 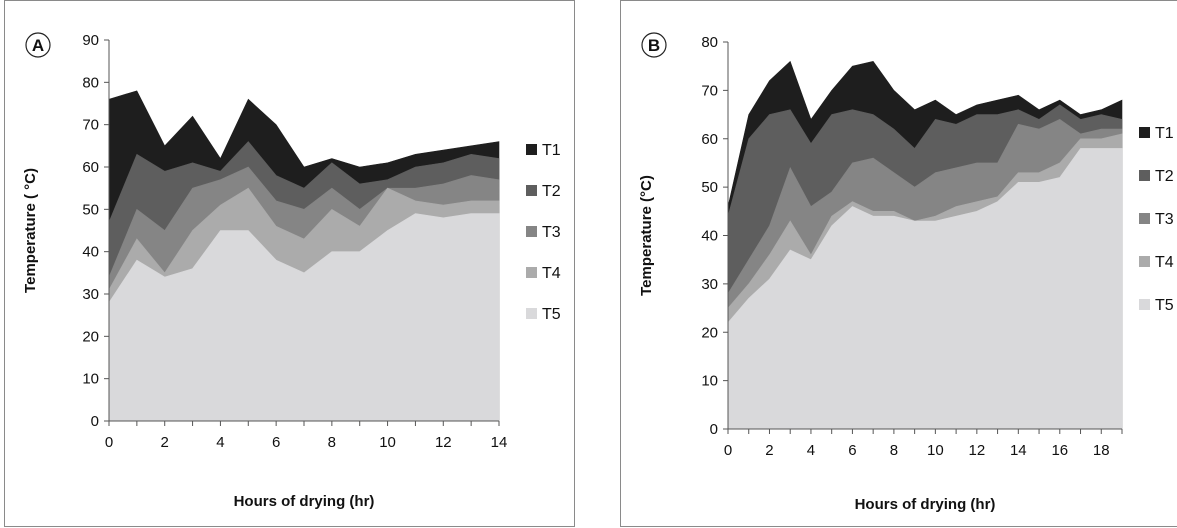 What do you see at coordinates (109, 442) in the screenshot?
I see `chart-a-x-tick-label: 0` at bounding box center [109, 442].